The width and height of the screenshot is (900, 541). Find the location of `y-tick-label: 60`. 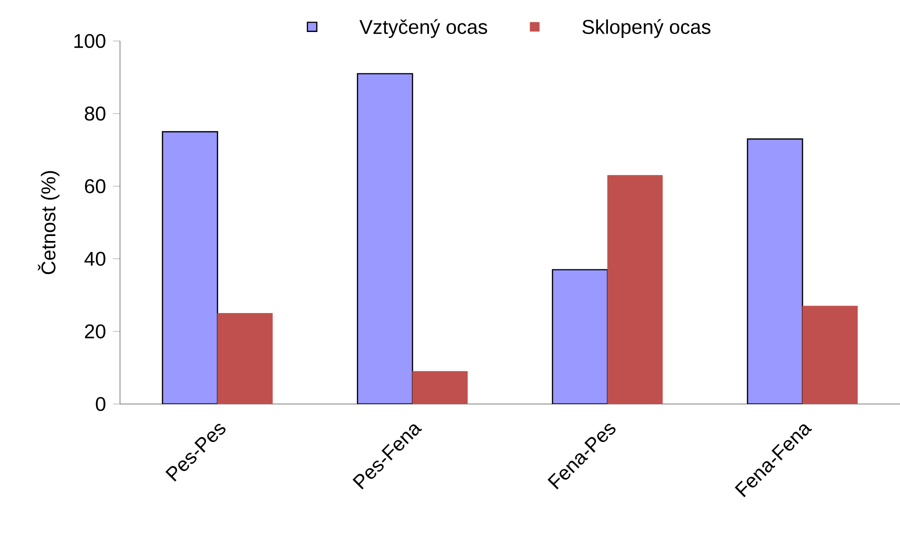

y-tick-label: 60 is located at coordinates (95, 186).